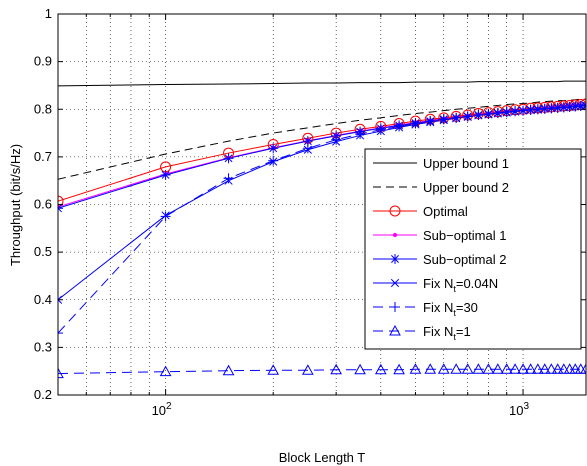 The height and width of the screenshot is (466, 587). What do you see at coordinates (445, 211) in the screenshot?
I see `legend-label: Optimal` at bounding box center [445, 211].